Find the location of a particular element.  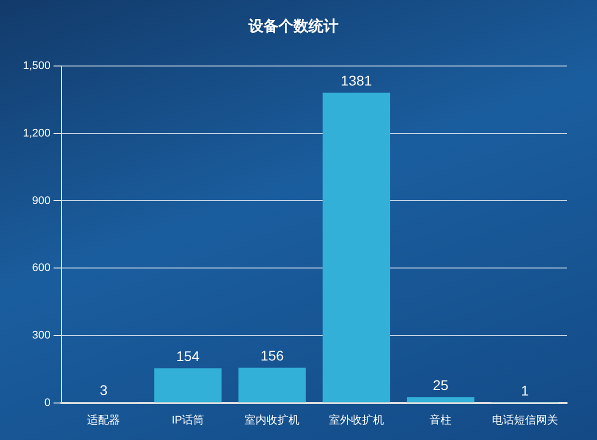

y-tick-label: 1,500 is located at coordinates (36, 66).